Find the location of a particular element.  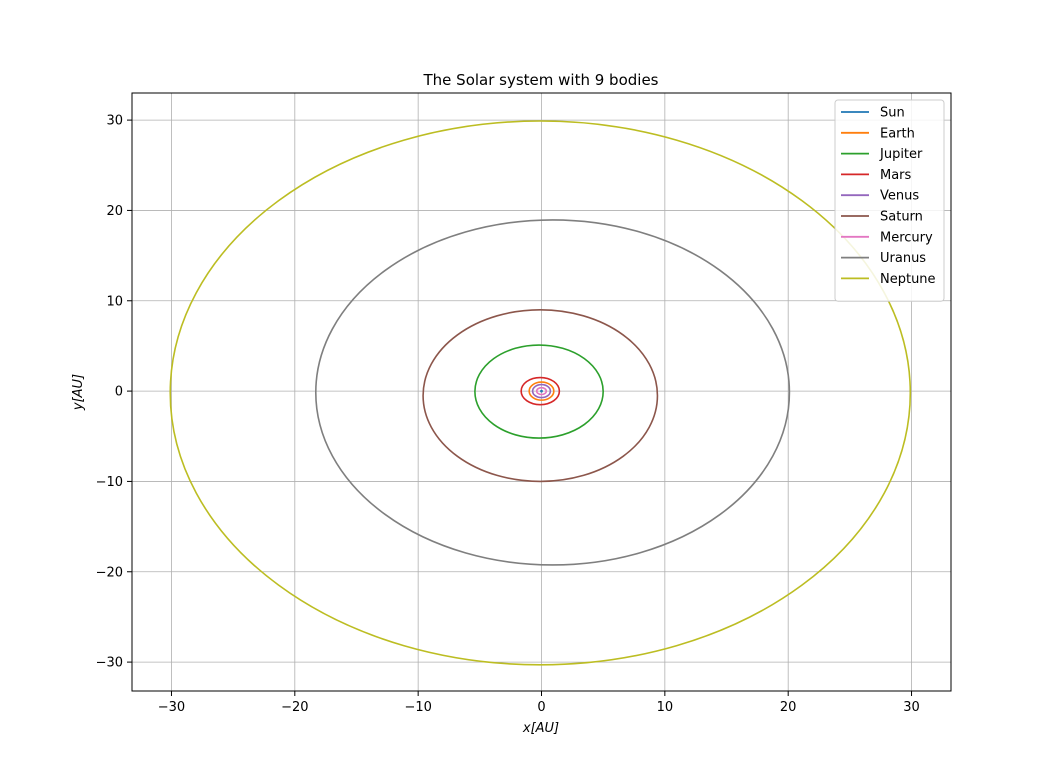

y-tick-label: −10 is located at coordinates (109, 482).